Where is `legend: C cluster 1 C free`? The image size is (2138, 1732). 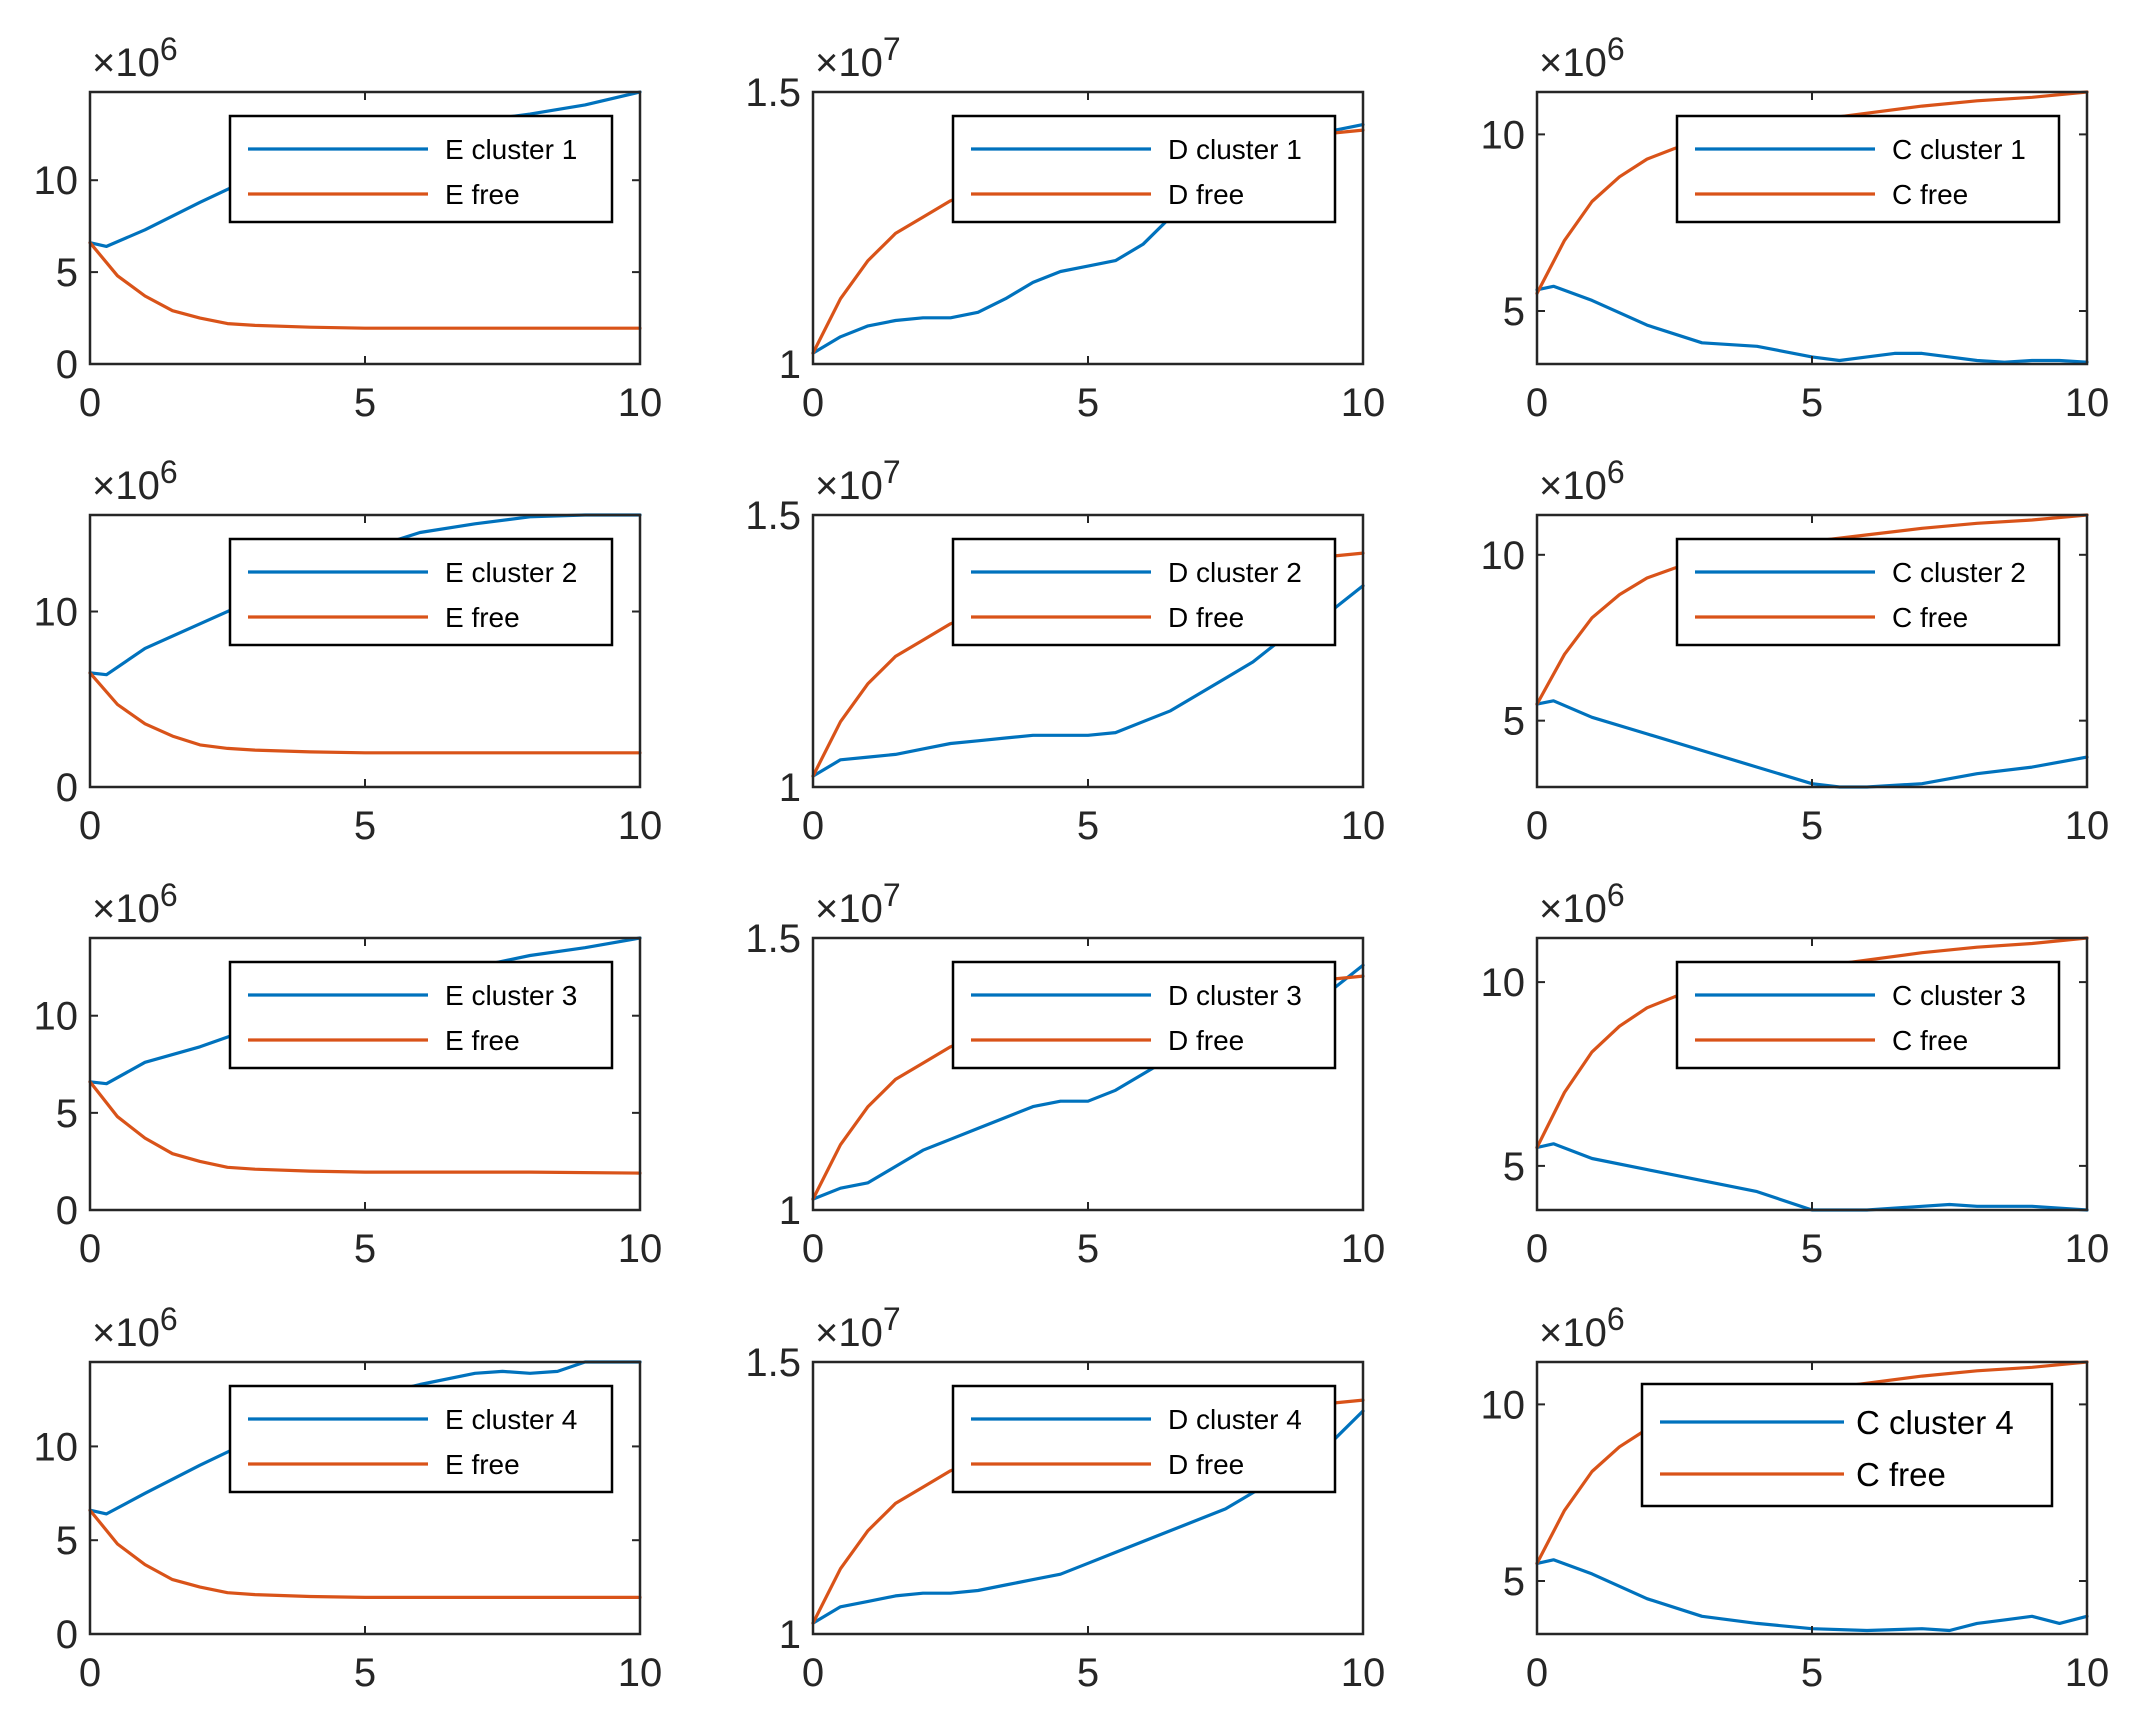
legend: C cluster 1 C free is located at coordinates (1868, 169).